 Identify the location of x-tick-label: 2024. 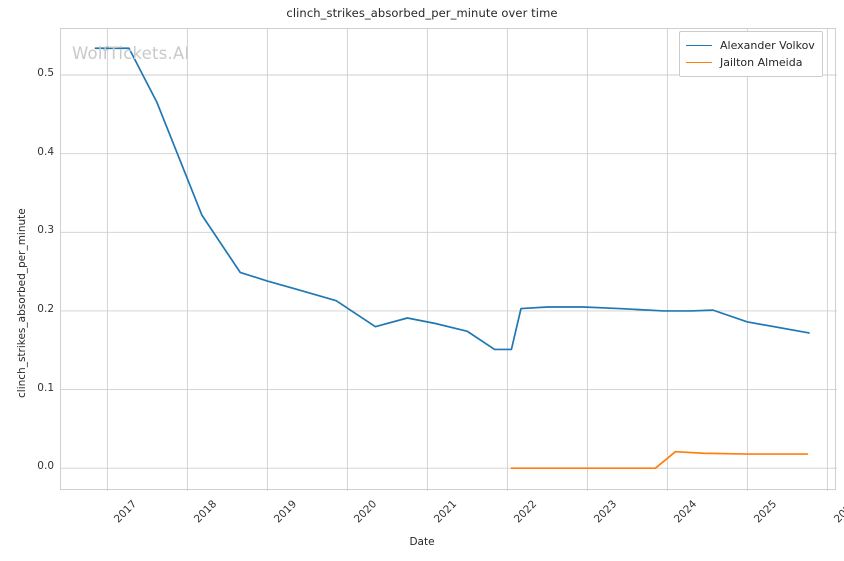
(686, 512).